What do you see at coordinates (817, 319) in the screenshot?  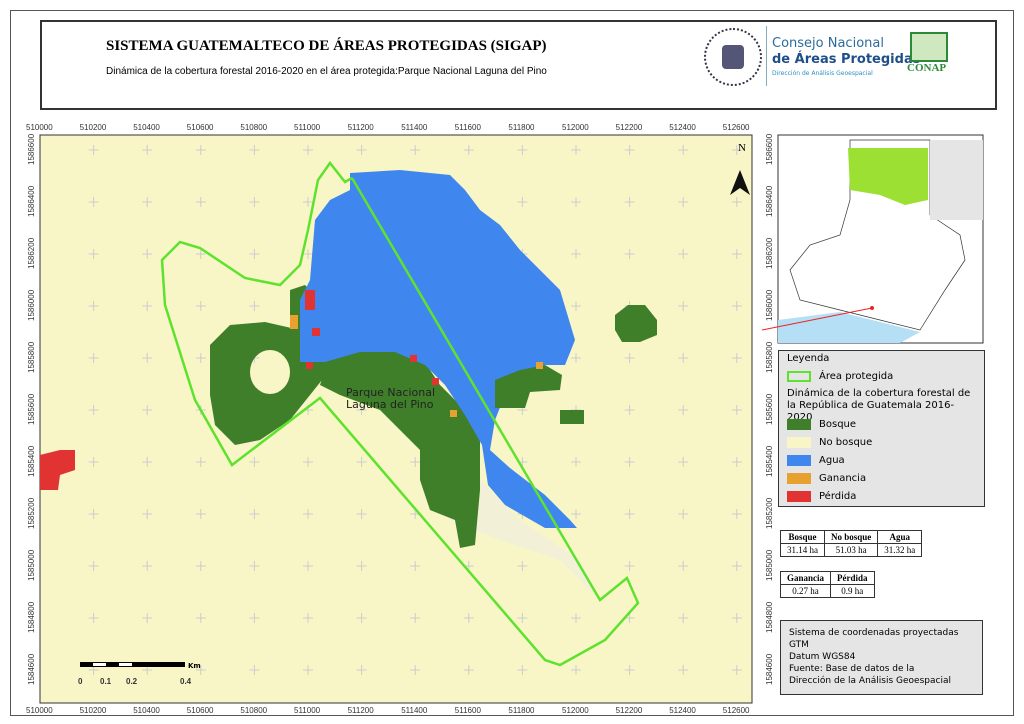 I see `inset-locator-line` at bounding box center [817, 319].